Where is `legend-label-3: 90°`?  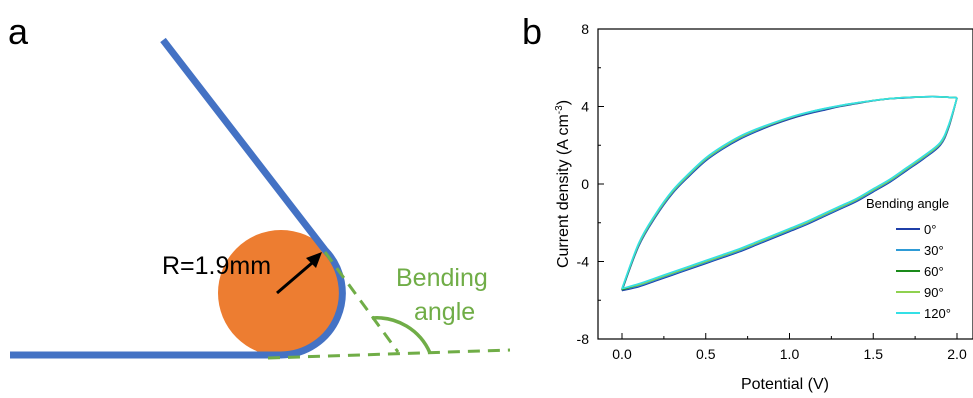 legend-label-3: 90° is located at coordinates (934, 292).